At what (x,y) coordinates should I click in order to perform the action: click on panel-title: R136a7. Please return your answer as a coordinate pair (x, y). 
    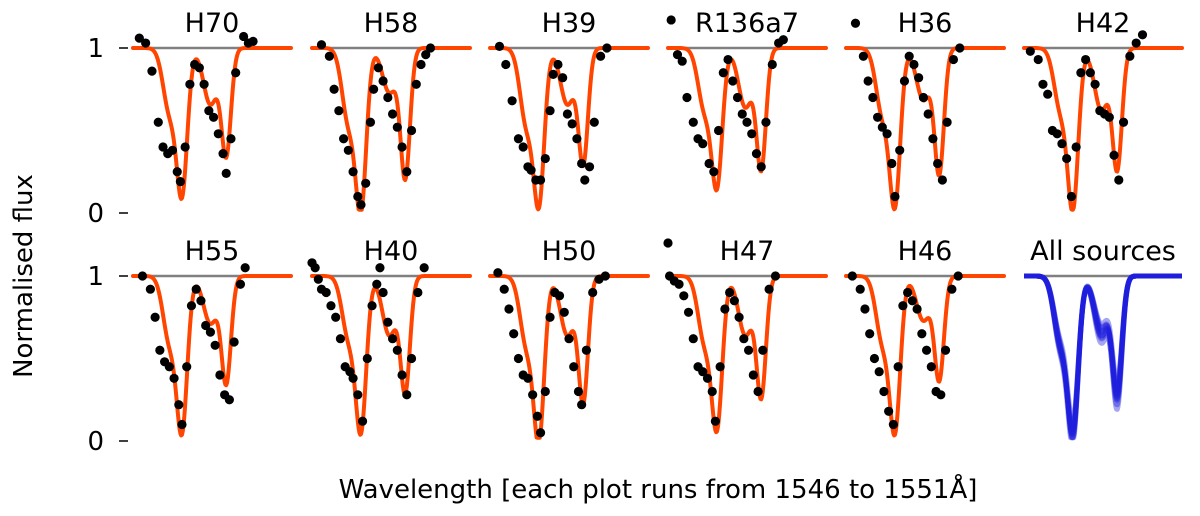
    Looking at the image, I should click on (747, 23).